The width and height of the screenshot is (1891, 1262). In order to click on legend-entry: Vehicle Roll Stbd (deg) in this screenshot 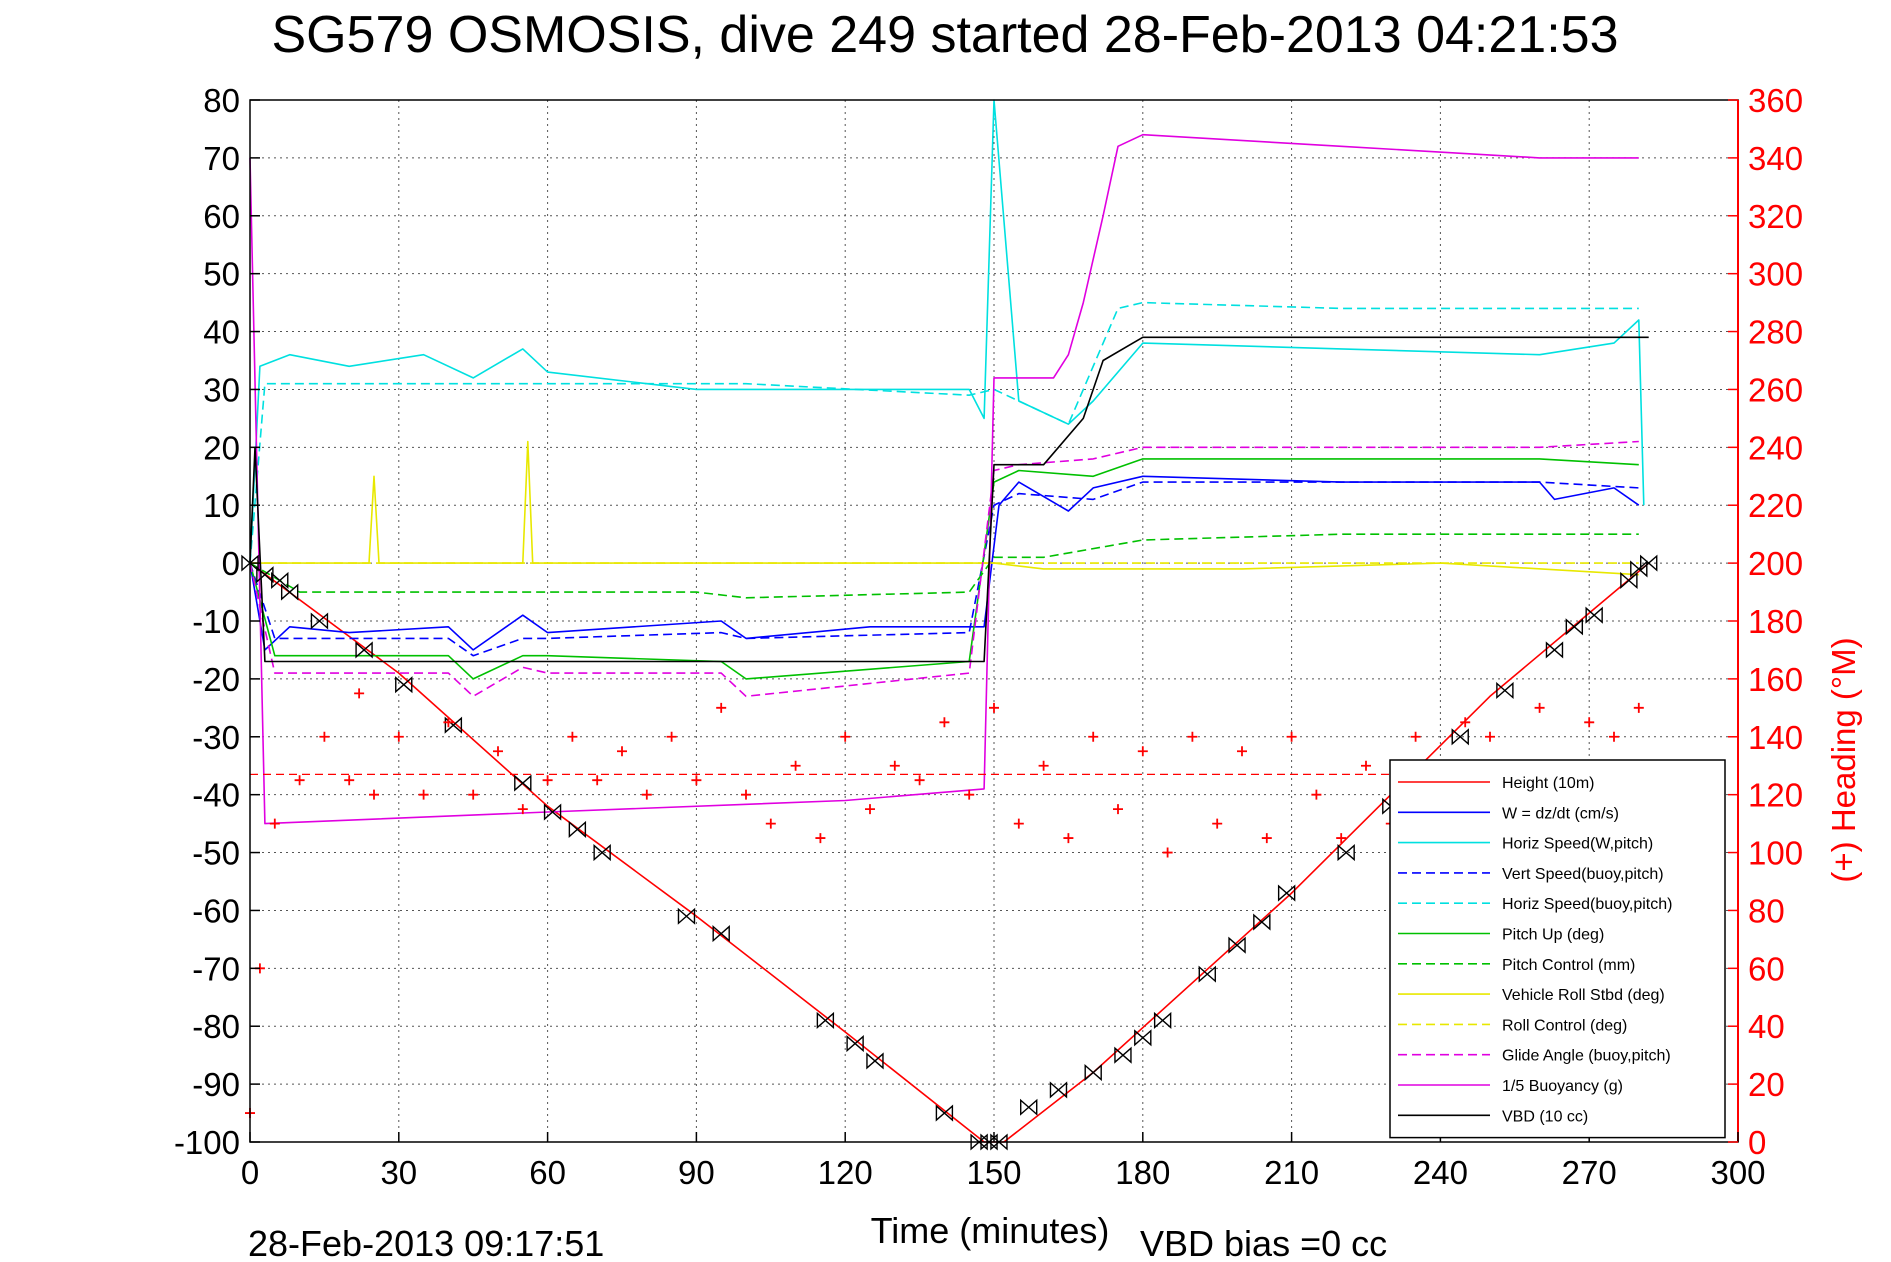, I will do `click(1583, 995)`.